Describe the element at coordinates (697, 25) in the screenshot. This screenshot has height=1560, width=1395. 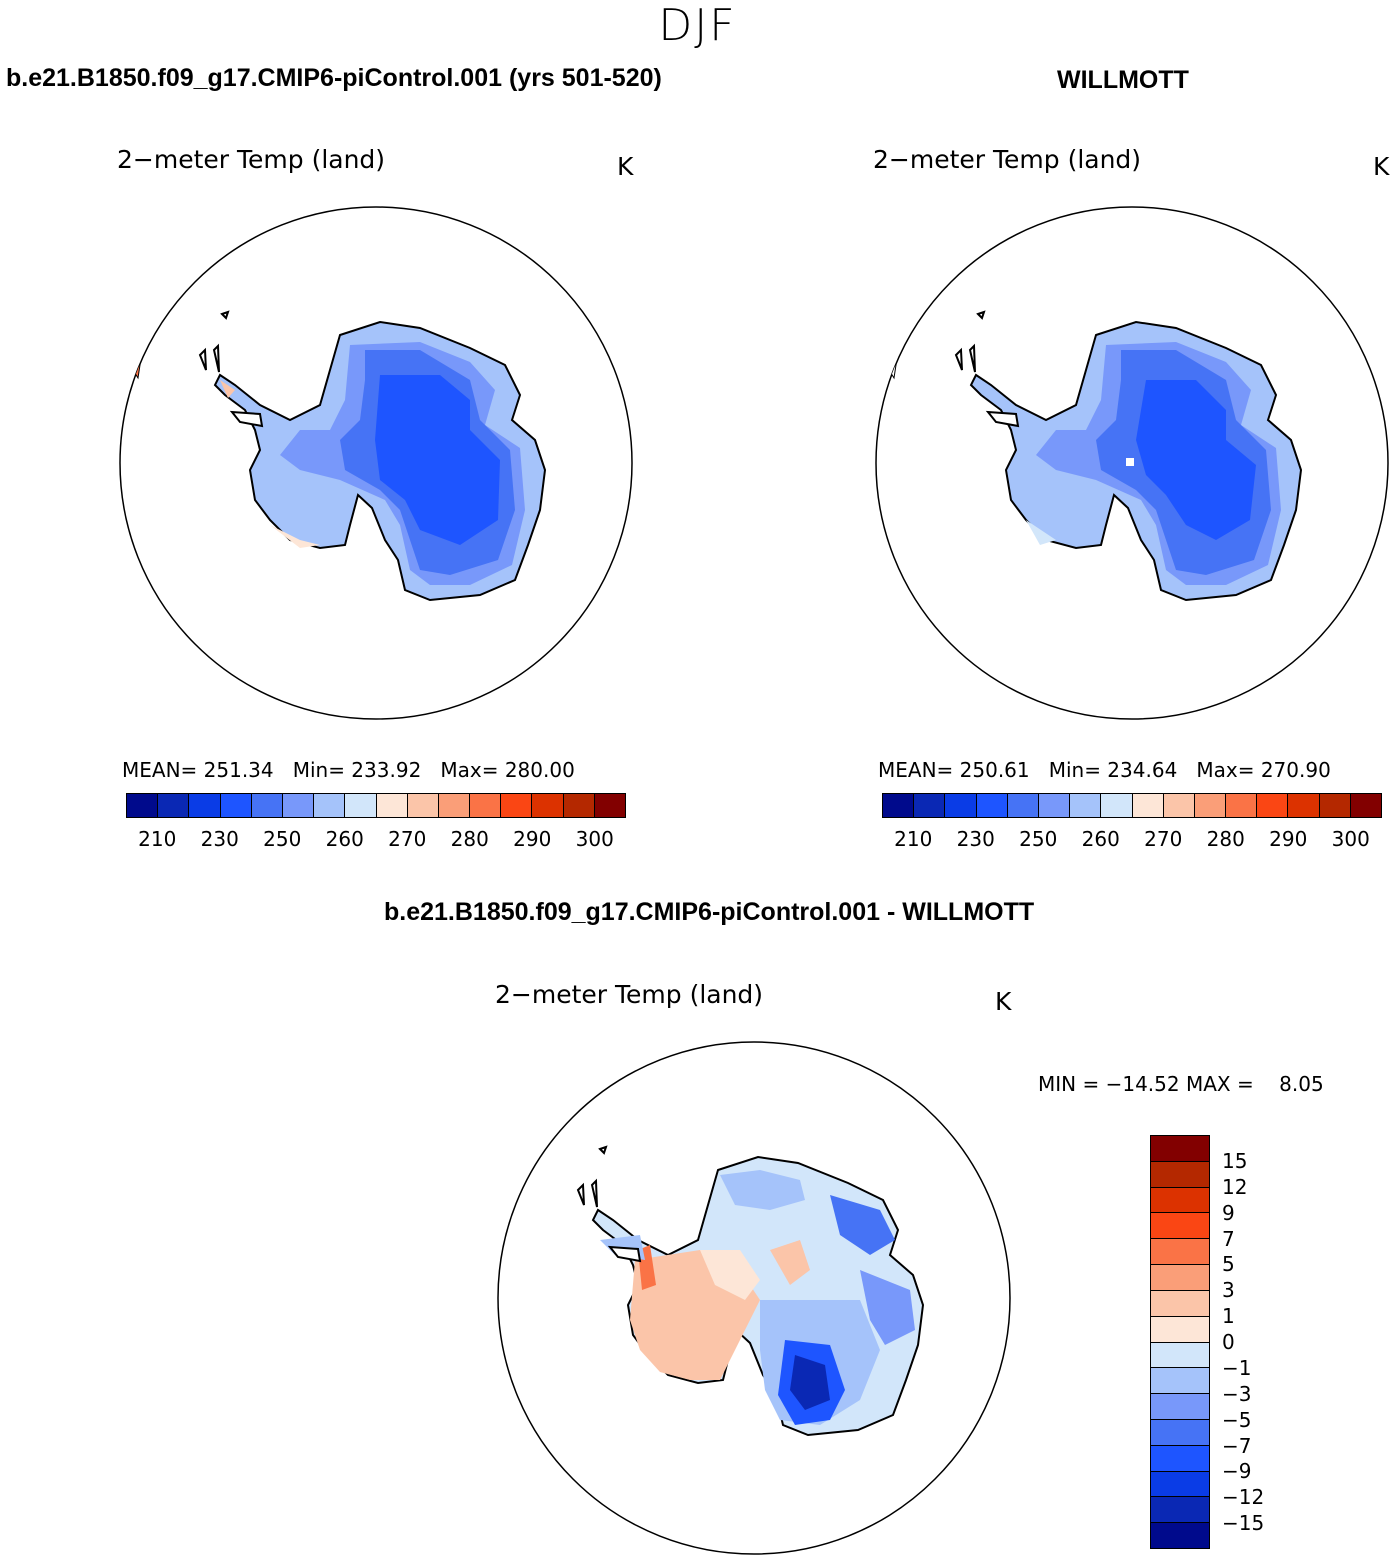
I see `season-title: DJF` at that location.